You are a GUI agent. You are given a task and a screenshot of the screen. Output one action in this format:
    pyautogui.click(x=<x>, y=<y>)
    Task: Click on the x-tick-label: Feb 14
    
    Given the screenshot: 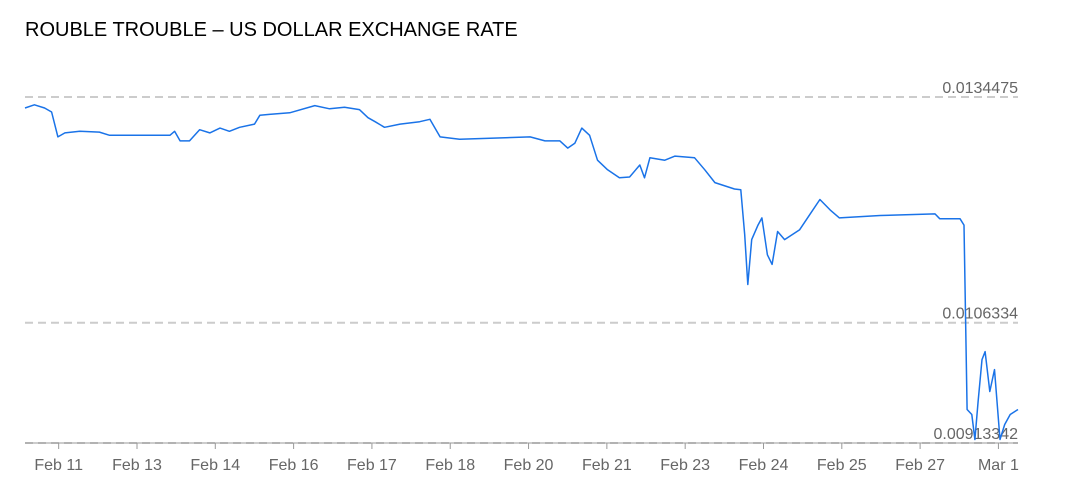 What is the action you would take?
    pyautogui.click(x=215, y=465)
    